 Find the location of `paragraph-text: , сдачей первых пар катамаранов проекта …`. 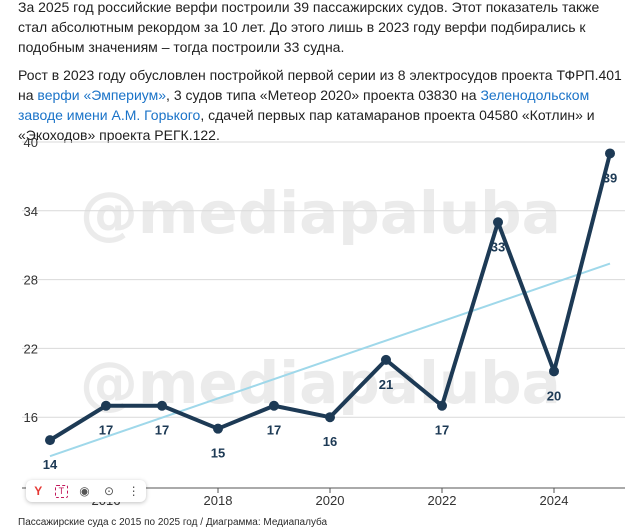

paragraph-text: , сдачей первых пар катамаранов проекта … is located at coordinates (306, 125).